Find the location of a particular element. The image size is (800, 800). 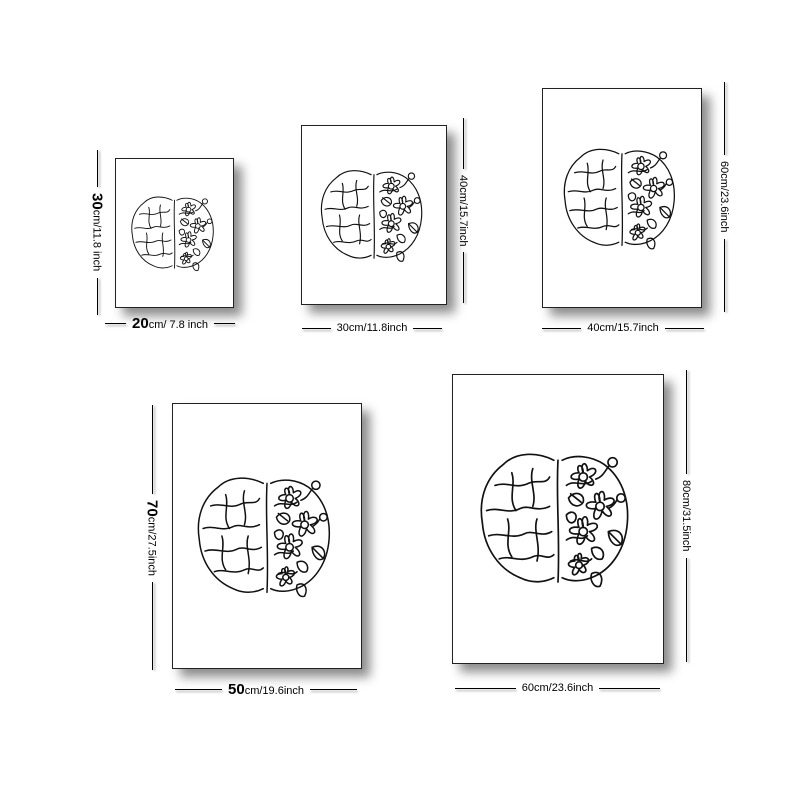

height-unit: cm/11.8 inch is located at coordinates (96, 241).